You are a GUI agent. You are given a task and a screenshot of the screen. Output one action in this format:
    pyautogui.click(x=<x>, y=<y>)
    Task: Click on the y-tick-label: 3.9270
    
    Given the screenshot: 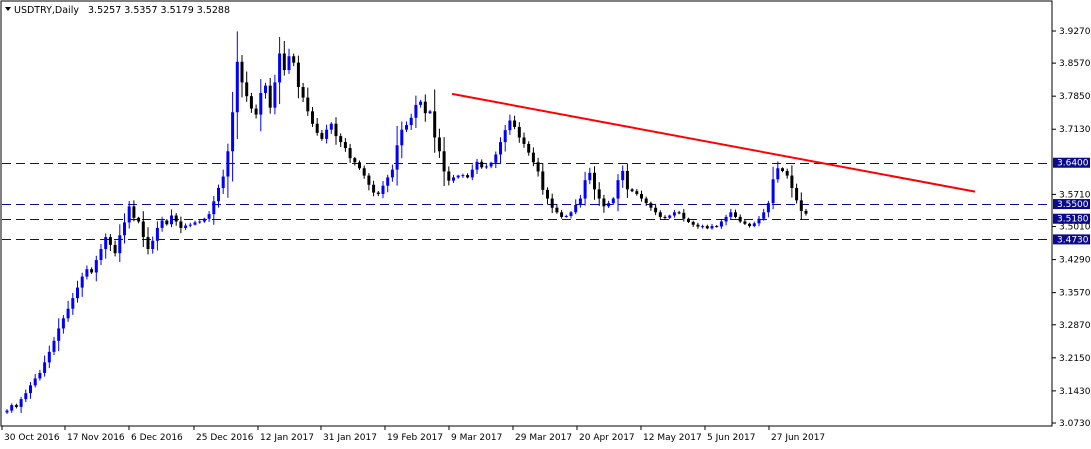 What is the action you would take?
    pyautogui.click(x=1075, y=32)
    